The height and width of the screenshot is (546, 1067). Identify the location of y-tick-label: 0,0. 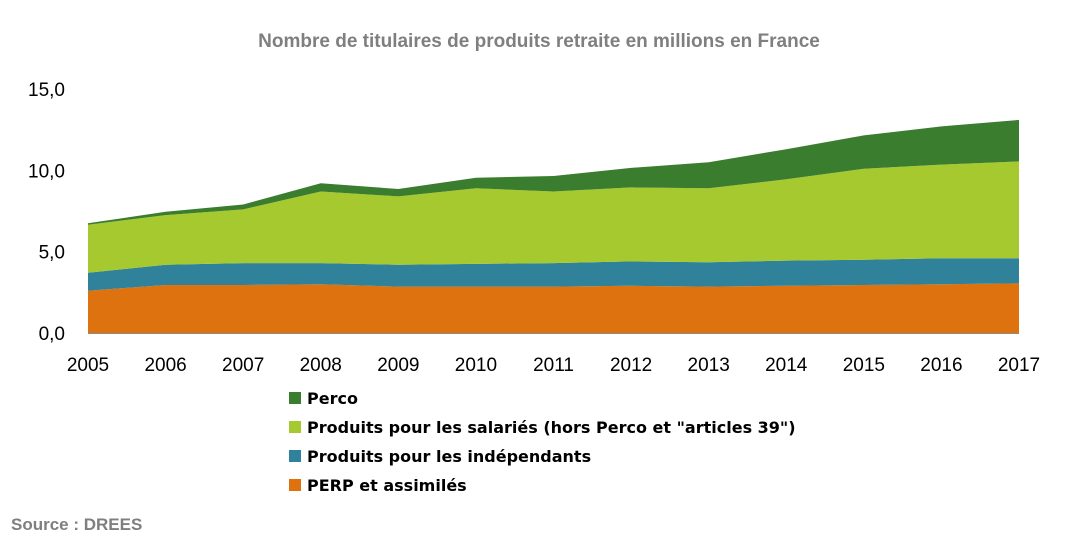
(52, 334).